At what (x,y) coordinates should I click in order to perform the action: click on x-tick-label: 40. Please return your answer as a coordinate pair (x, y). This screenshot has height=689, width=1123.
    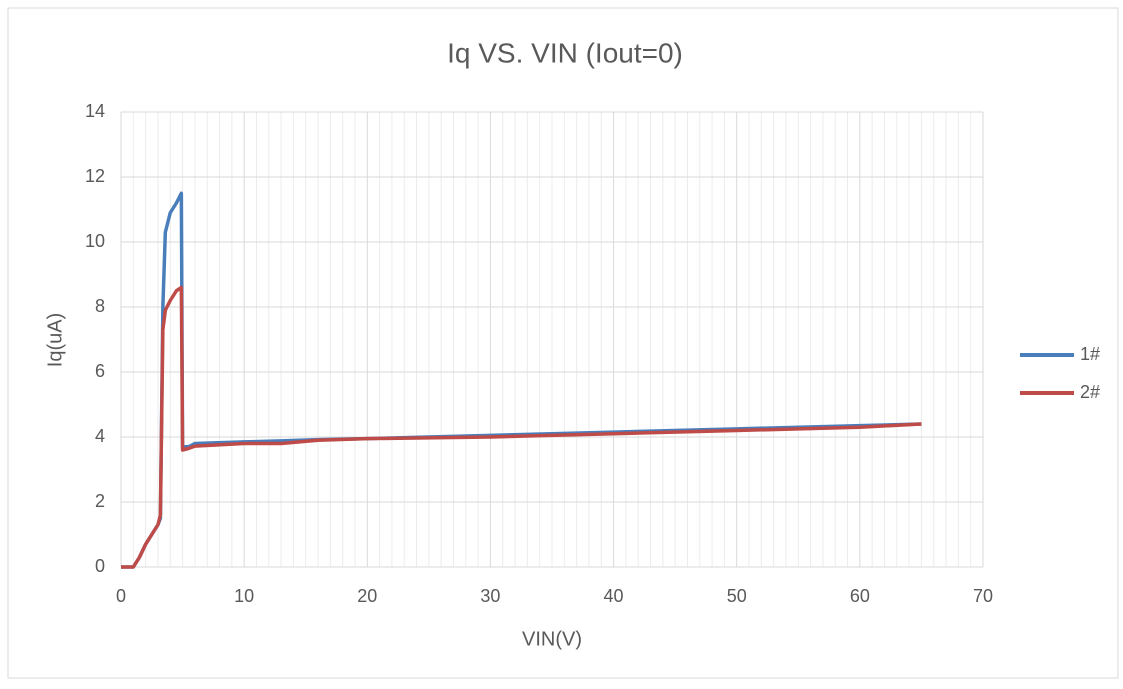
    Looking at the image, I should click on (614, 596).